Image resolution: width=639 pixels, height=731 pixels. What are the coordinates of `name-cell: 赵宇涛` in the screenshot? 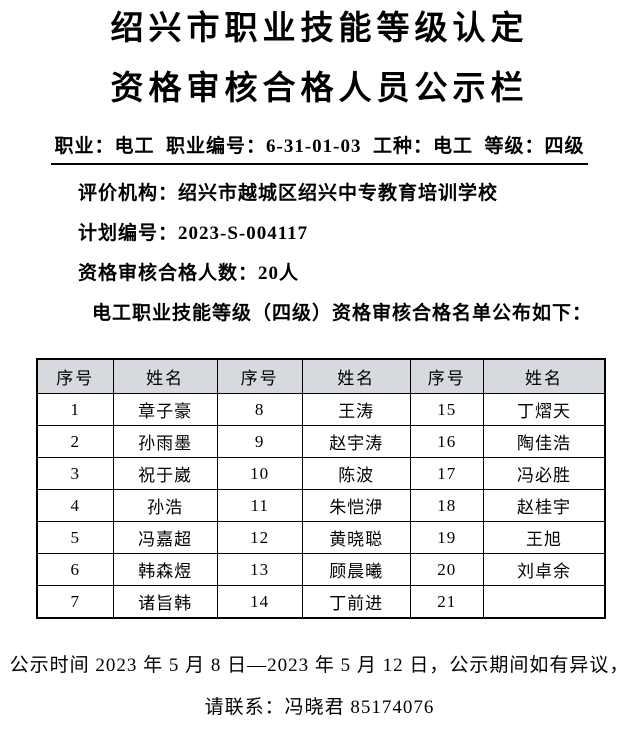 It's located at (356, 441).